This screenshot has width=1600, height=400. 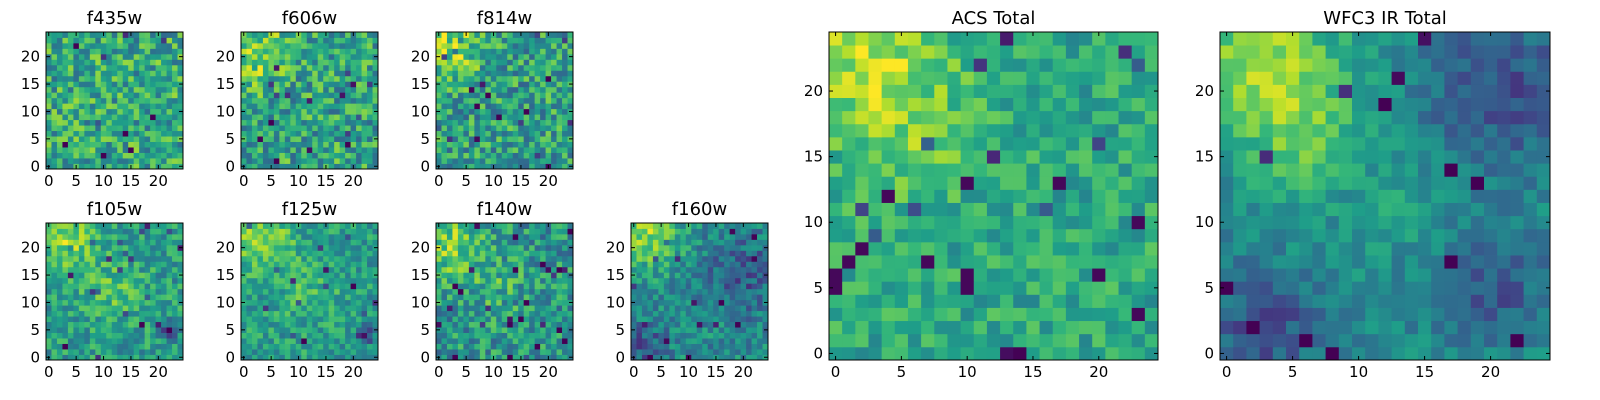 What do you see at coordinates (30, 57) in the screenshot?
I see `y-tick-label: 20` at bounding box center [30, 57].